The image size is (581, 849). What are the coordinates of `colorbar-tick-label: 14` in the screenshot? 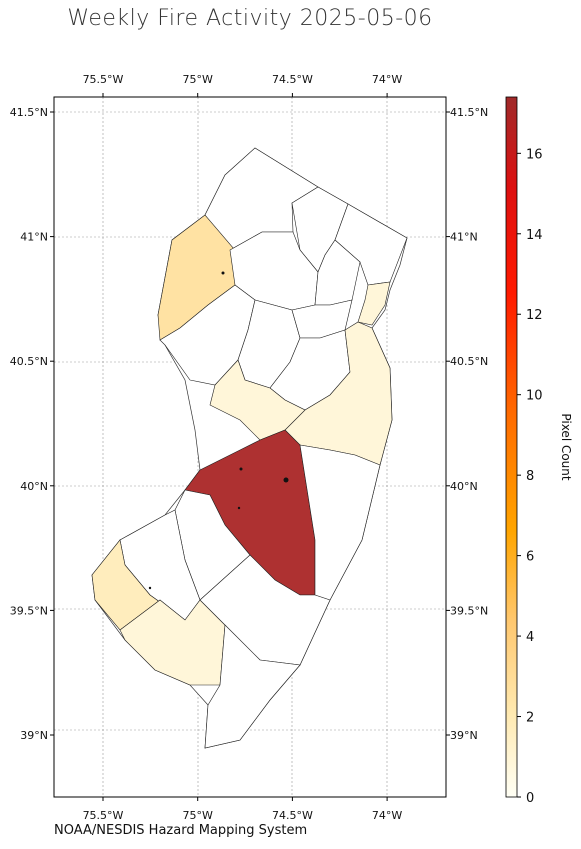 It's located at (534, 235).